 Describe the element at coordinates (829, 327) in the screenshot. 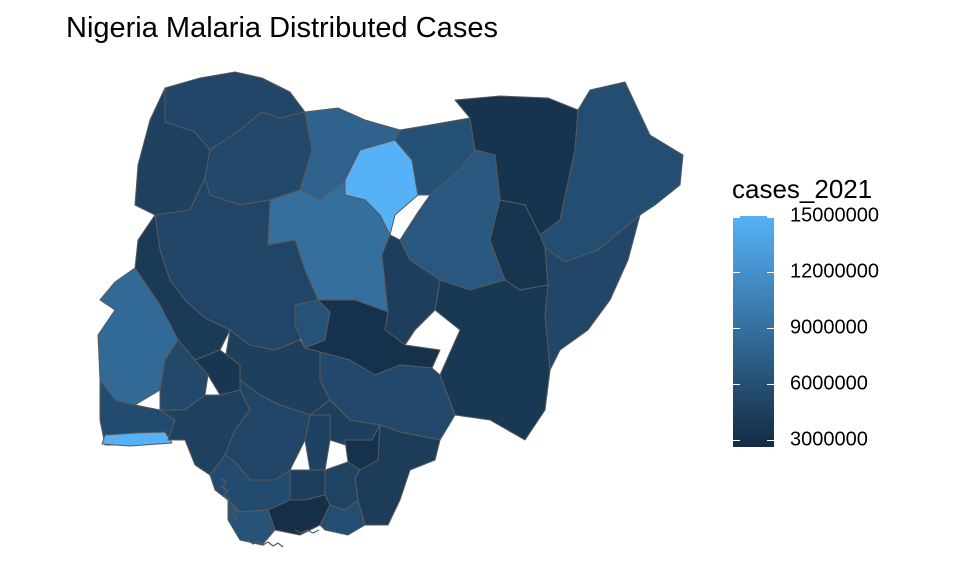

I see `legend-tick-label: 9000000` at that location.